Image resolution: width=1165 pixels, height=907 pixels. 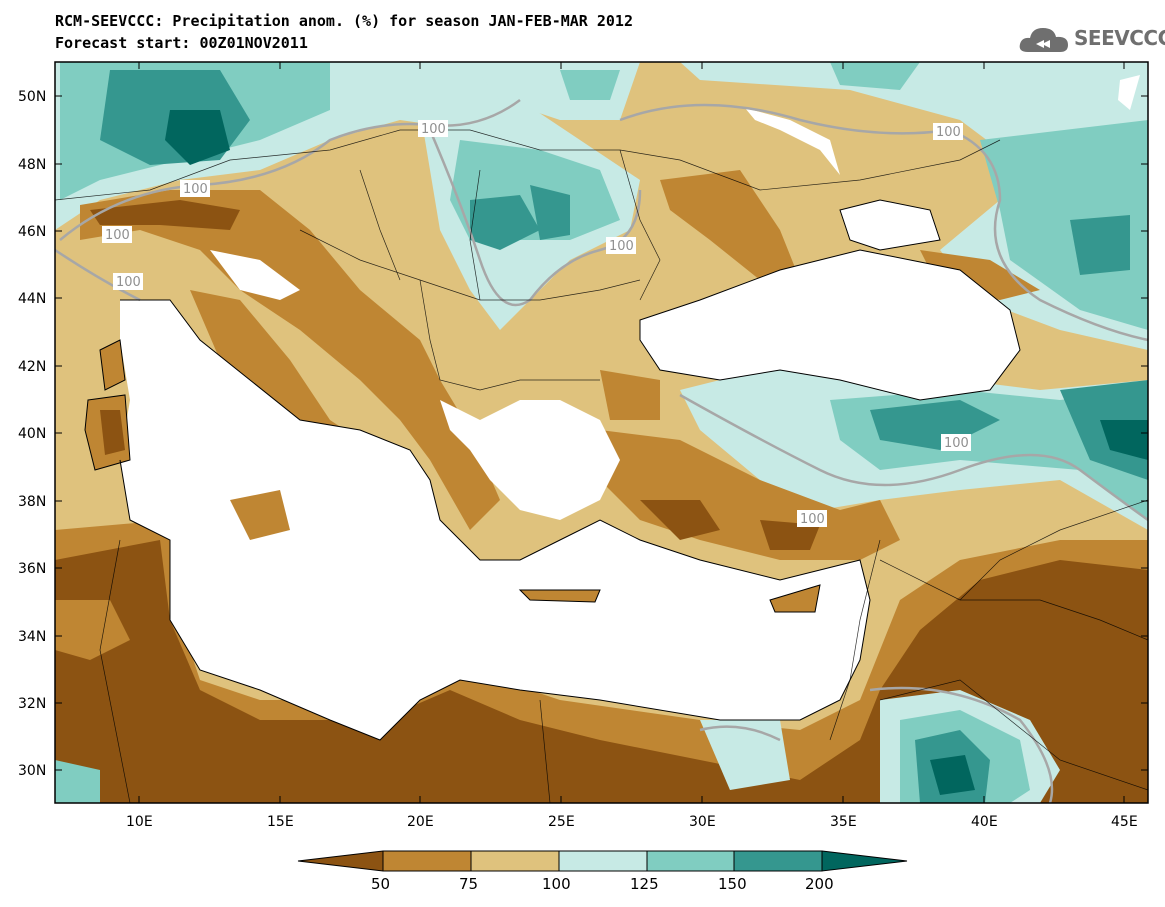 I want to click on legend-tick: 100, so click(x=556, y=884).